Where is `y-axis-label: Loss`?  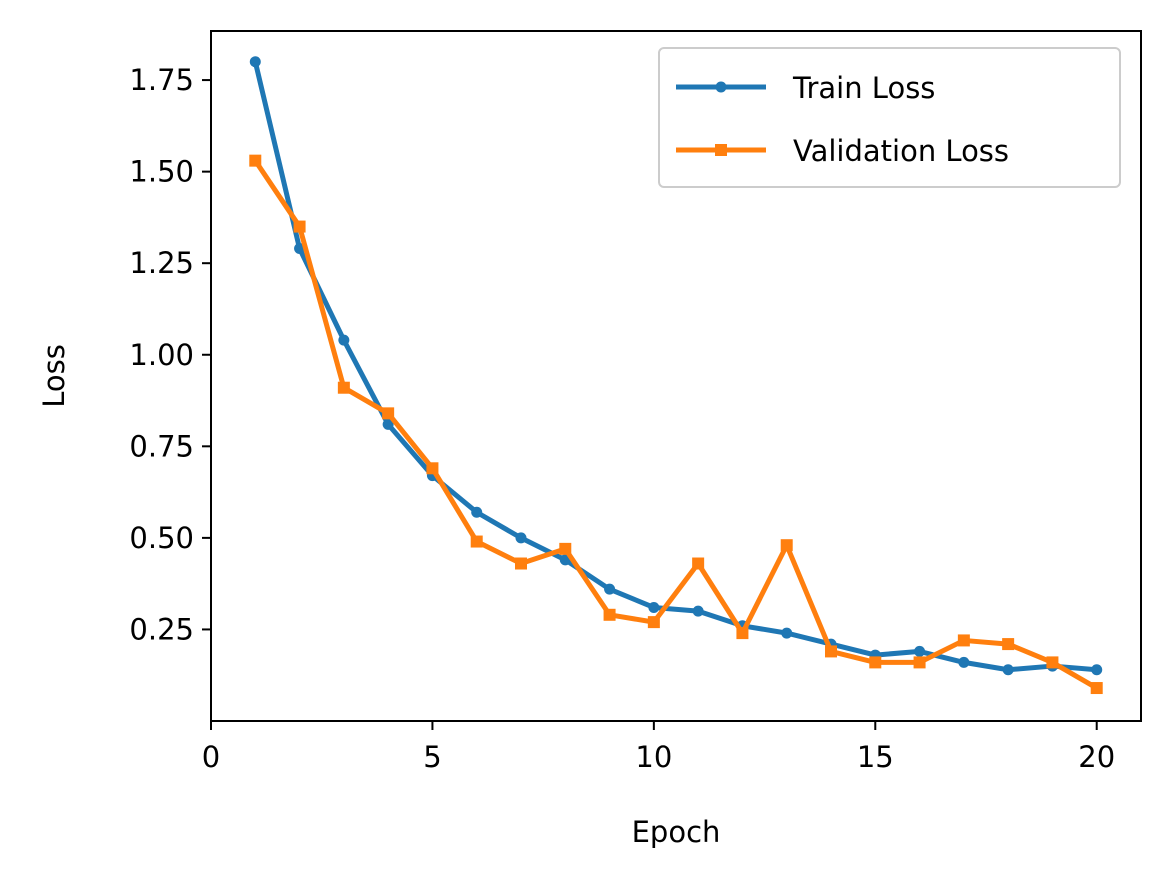 y-axis-label: Loss is located at coordinates (54, 376).